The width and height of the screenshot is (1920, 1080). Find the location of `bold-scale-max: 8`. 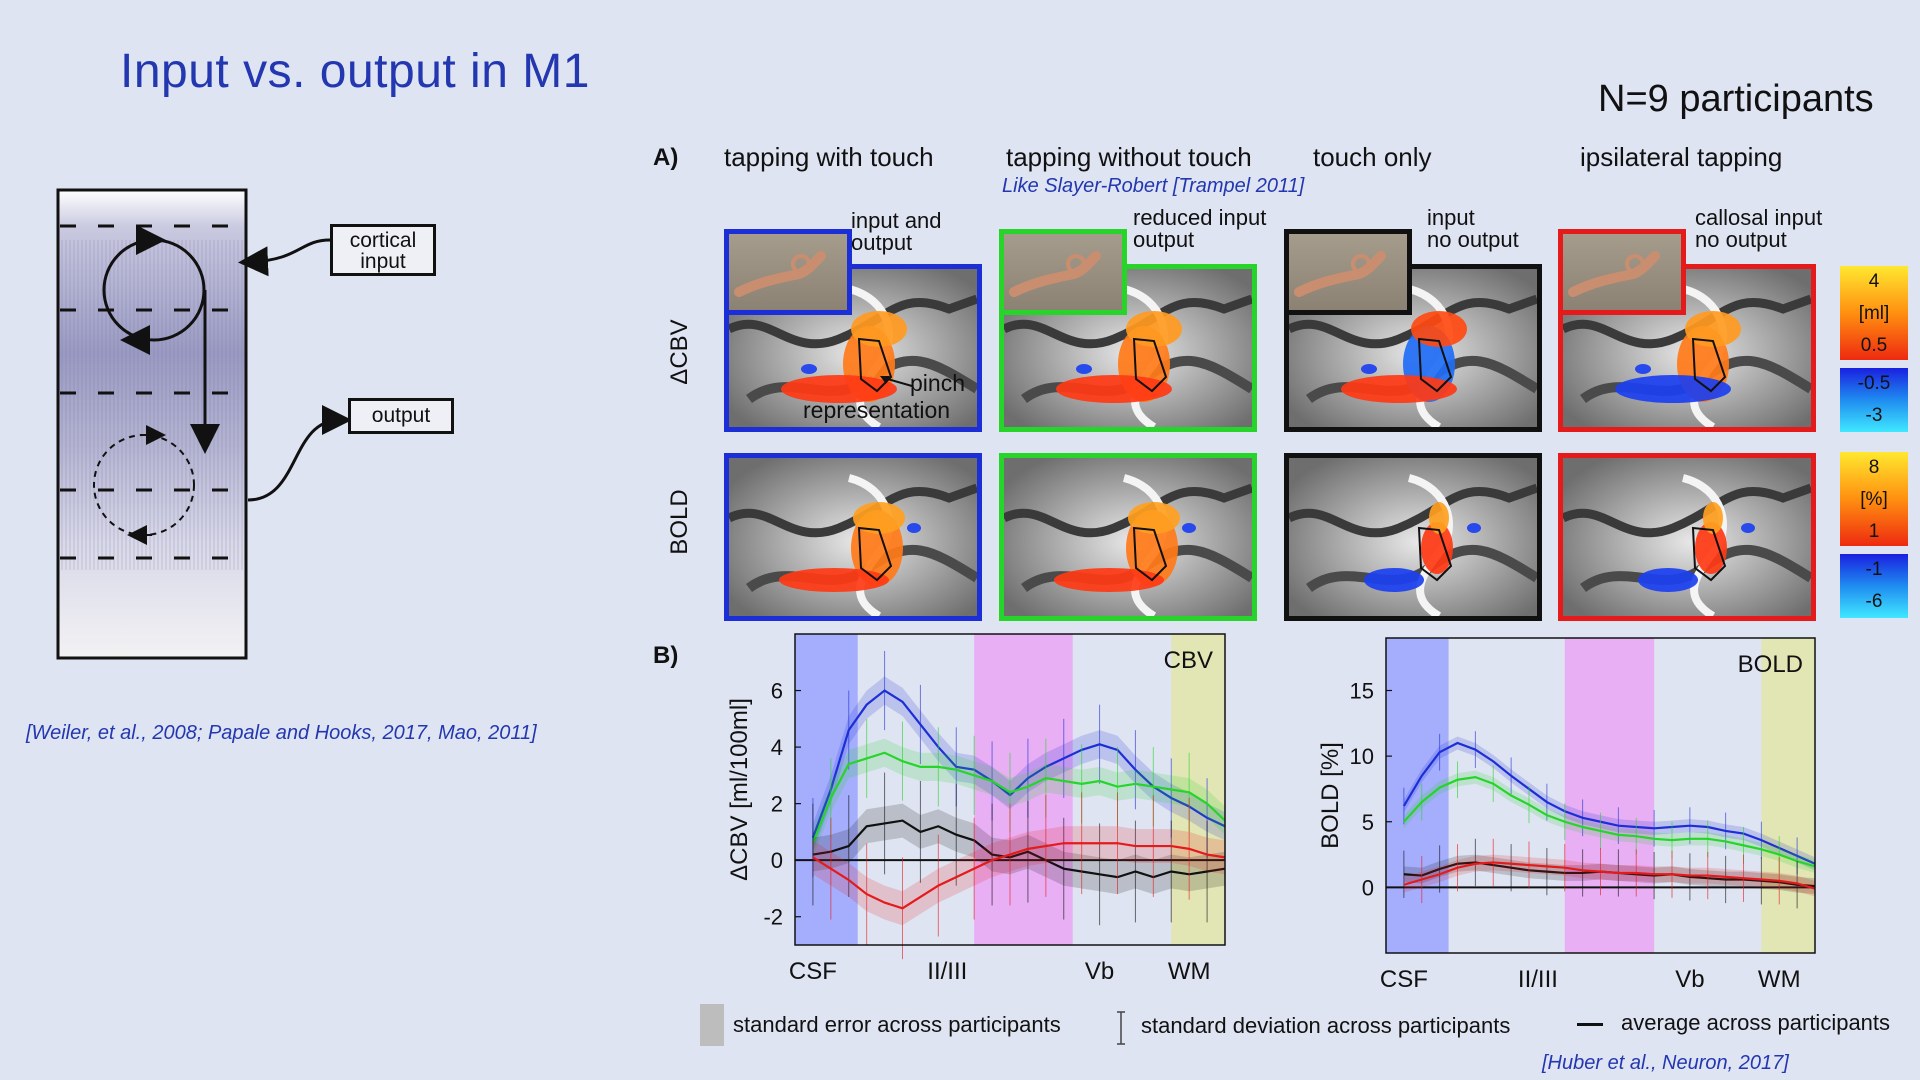

bold-scale-max: 8 is located at coordinates (1874, 467).